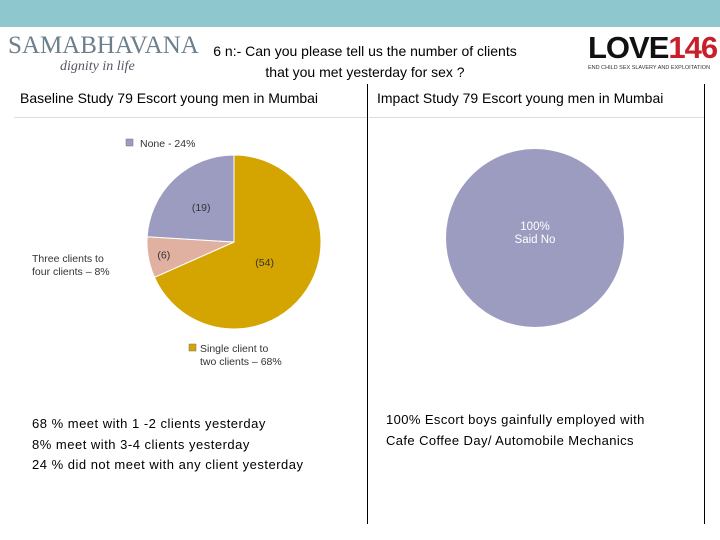 The width and height of the screenshot is (720, 540). What do you see at coordinates (234, 349) in the screenshot?
I see `legend-label-single-two-line: Single client to` at bounding box center [234, 349].